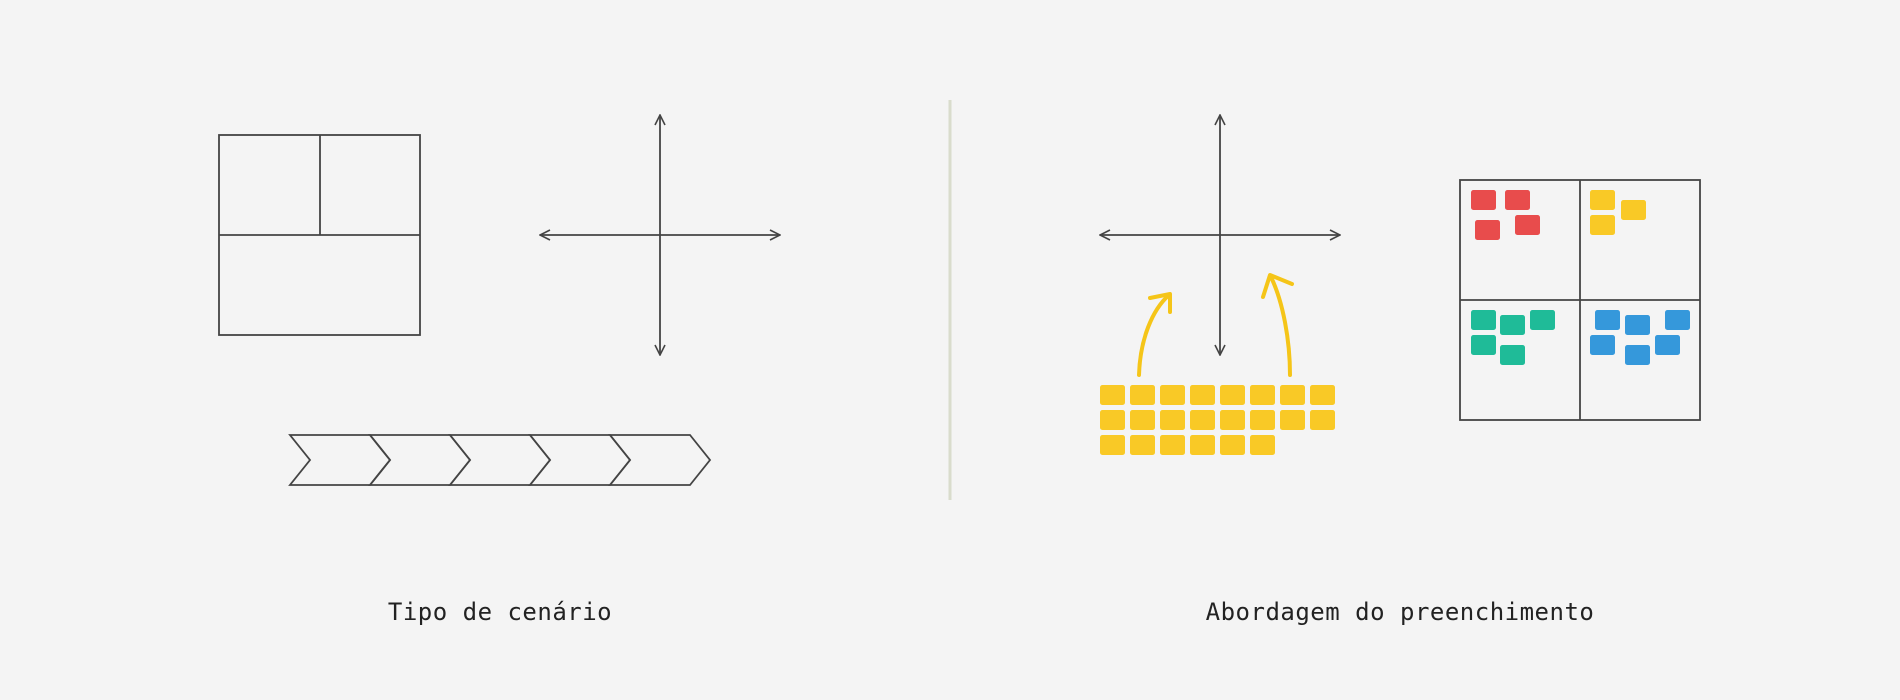 This screenshot has height=700, width=1900. I want to click on chevron-step, so click(660, 460).